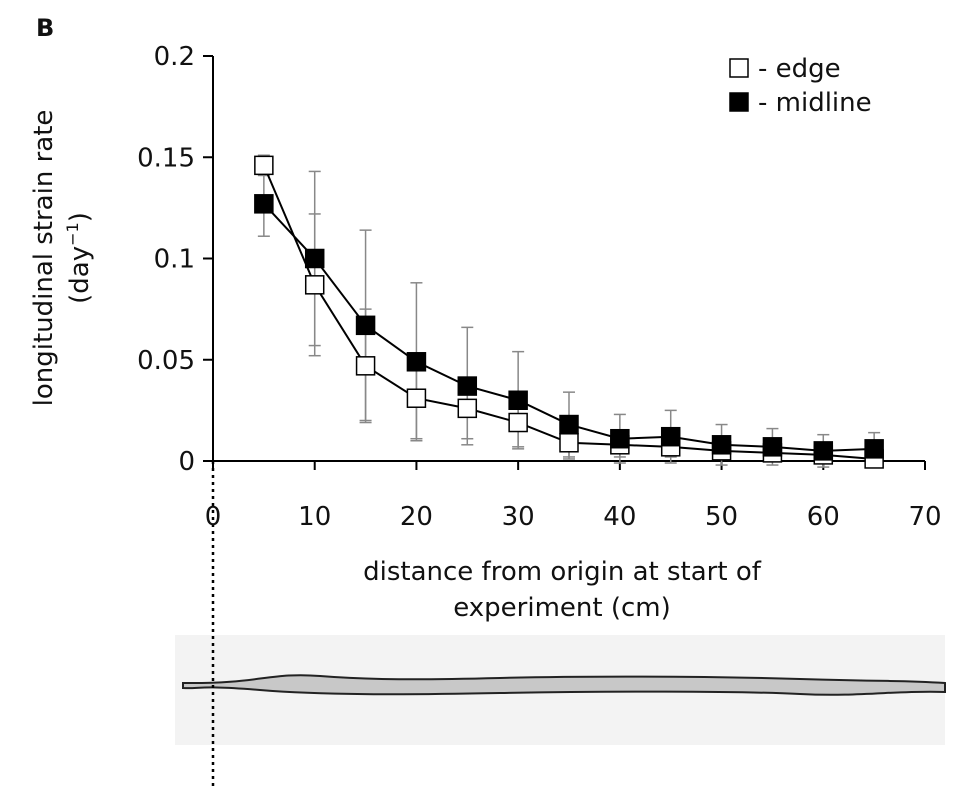 The image size is (966, 792). What do you see at coordinates (560, 690) in the screenshot?
I see `specimen-diagram` at bounding box center [560, 690].